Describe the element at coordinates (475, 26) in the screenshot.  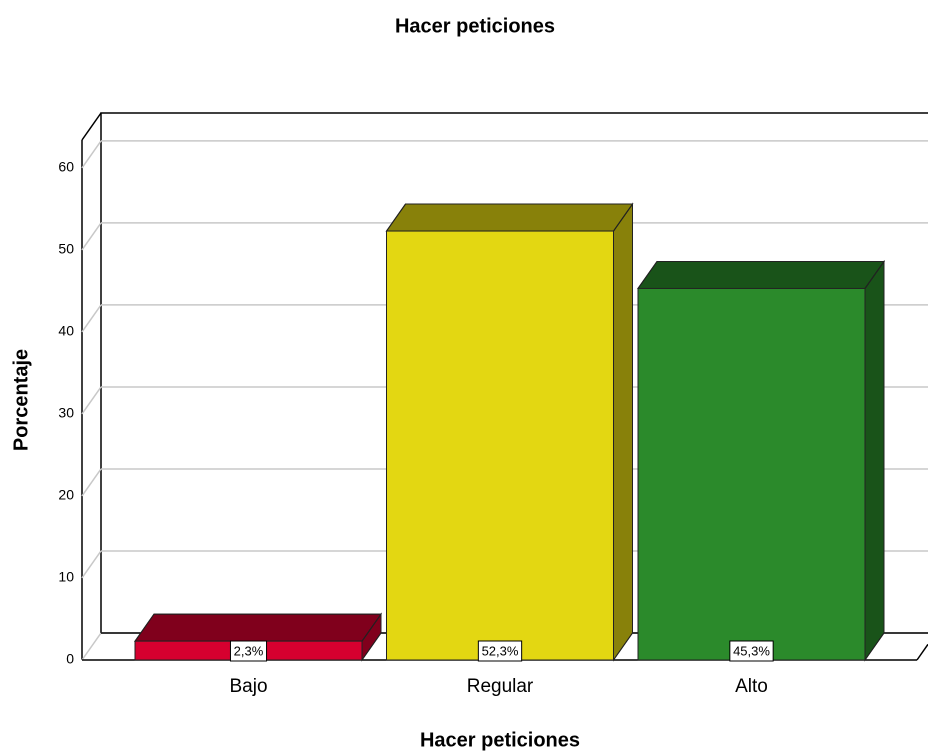
I see `chart-title: Hacer peticiones` at that location.